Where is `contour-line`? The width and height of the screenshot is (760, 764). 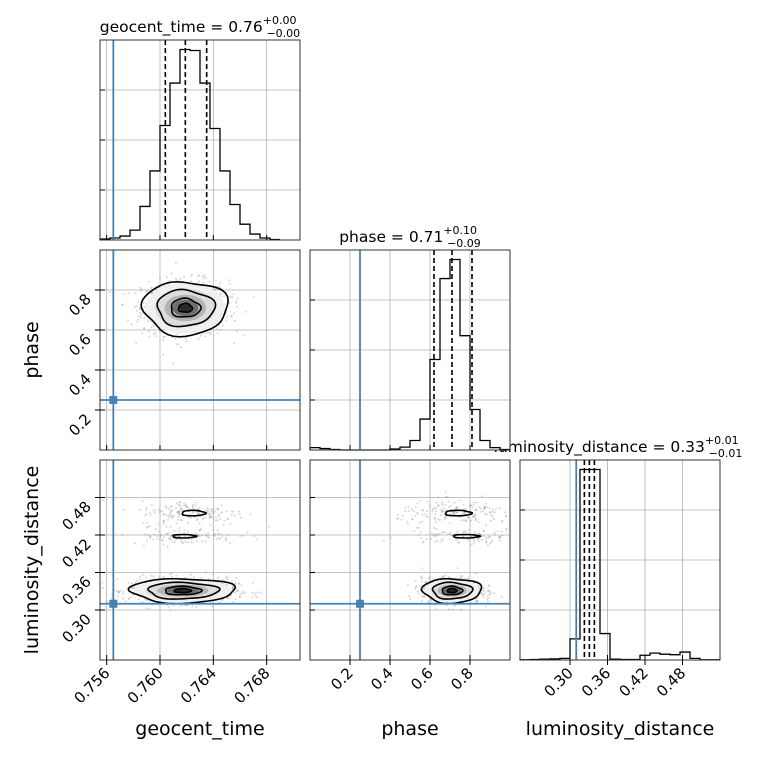 contour-line is located at coordinates (452, 590).